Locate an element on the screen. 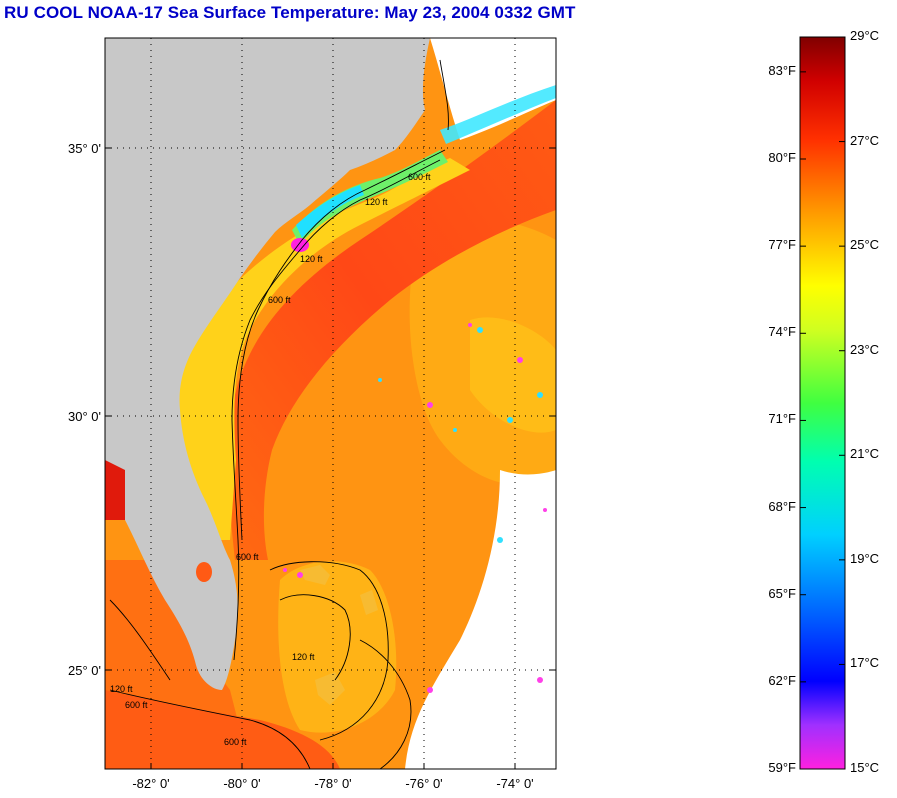  cloud-speckles is located at coordinates (415, 508).